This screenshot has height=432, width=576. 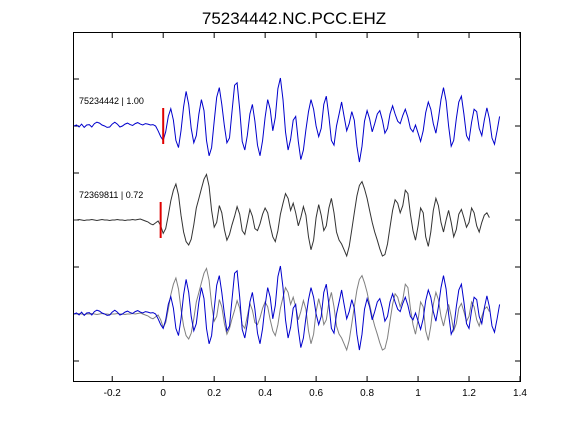 What do you see at coordinates (265, 393) in the screenshot?
I see `x-tick-label: 0.4` at bounding box center [265, 393].